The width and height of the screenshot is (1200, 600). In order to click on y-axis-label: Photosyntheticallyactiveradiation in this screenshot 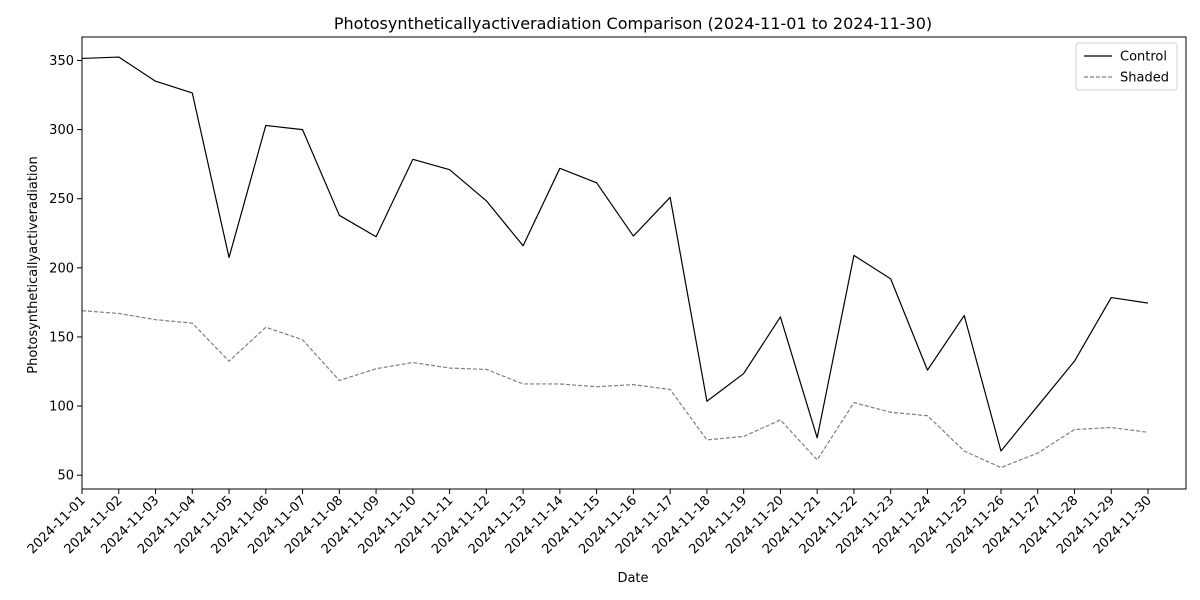, I will do `click(33, 264)`.